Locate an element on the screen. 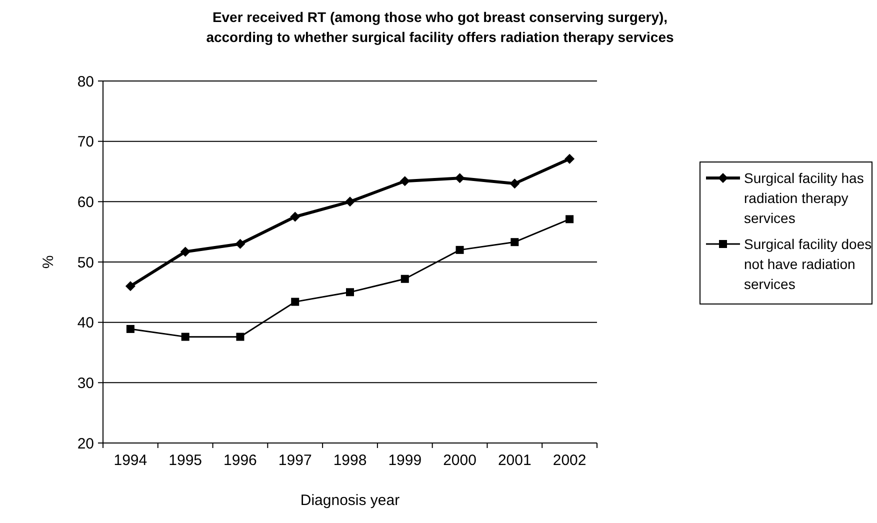 This screenshot has height=523, width=877. y-tick-label: 30 is located at coordinates (85, 383).